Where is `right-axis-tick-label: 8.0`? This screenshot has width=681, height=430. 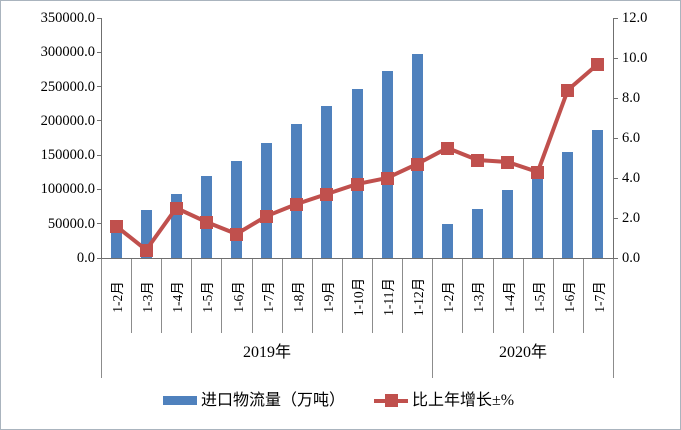 right-axis-tick-label: 8.0 is located at coordinates (631, 98).